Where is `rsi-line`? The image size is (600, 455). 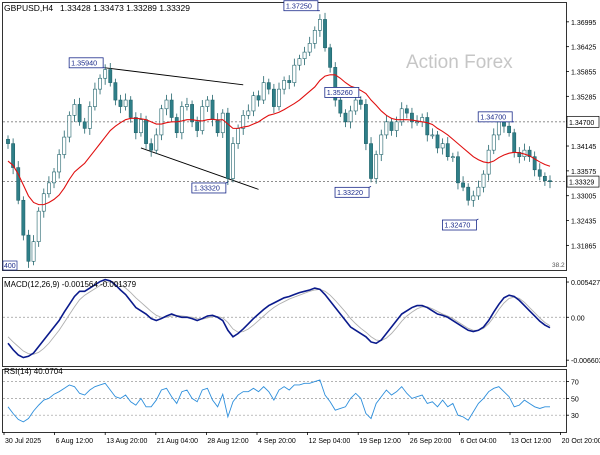
rsi-line is located at coordinates (278, 401).